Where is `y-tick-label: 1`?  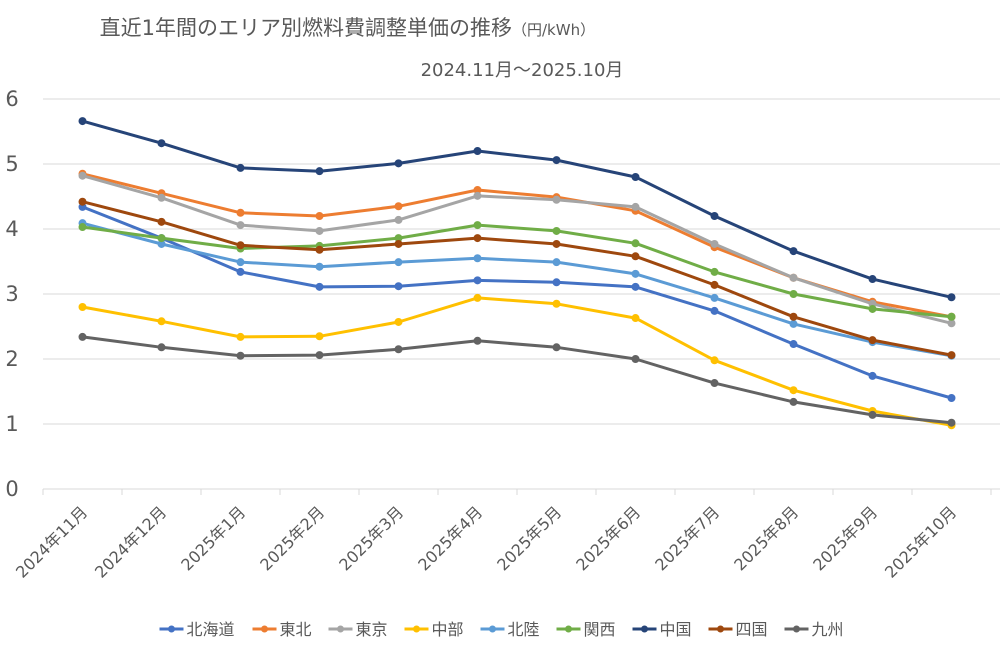
y-tick-label: 1 is located at coordinates (11, 424).